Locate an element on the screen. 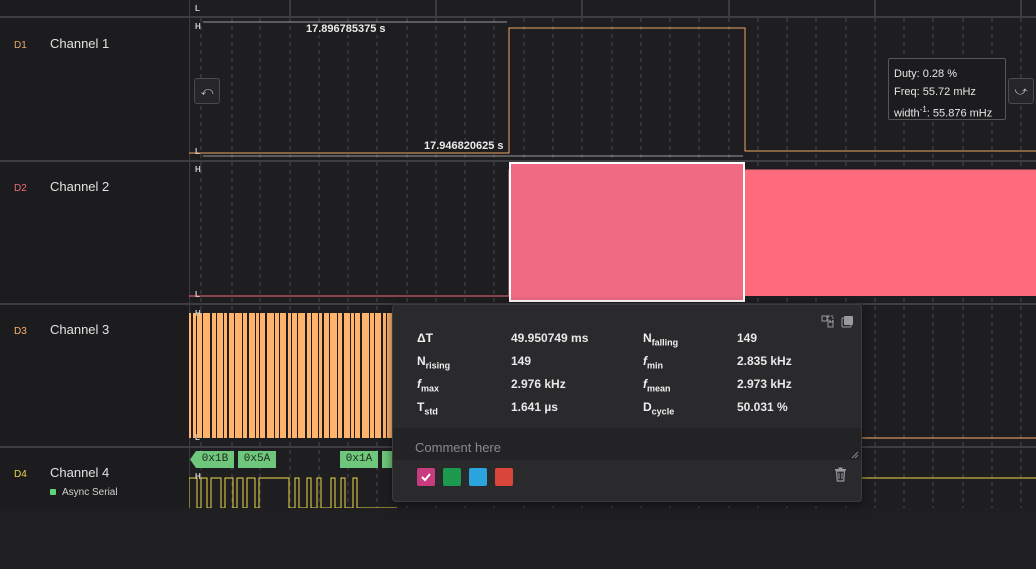 The width and height of the screenshot is (1036, 569). check-icon is located at coordinates (426, 477).